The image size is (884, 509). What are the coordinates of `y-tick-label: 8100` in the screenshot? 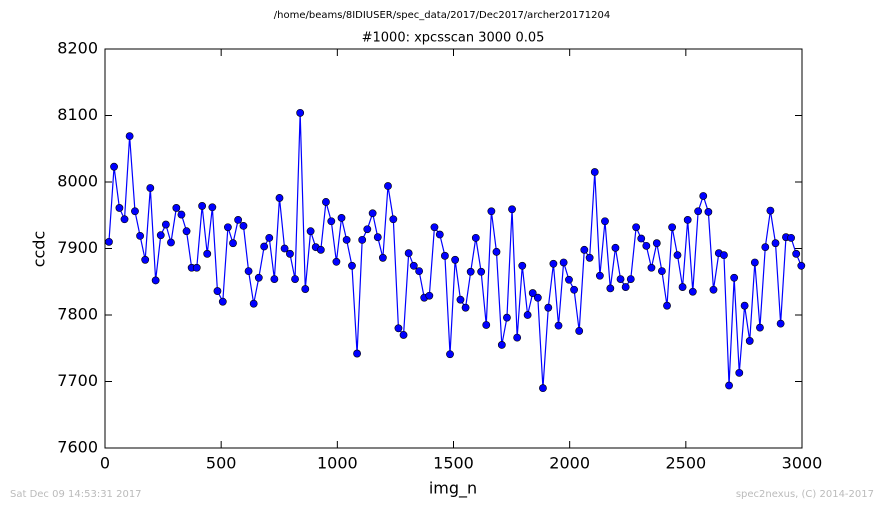 It's located at (77, 114).